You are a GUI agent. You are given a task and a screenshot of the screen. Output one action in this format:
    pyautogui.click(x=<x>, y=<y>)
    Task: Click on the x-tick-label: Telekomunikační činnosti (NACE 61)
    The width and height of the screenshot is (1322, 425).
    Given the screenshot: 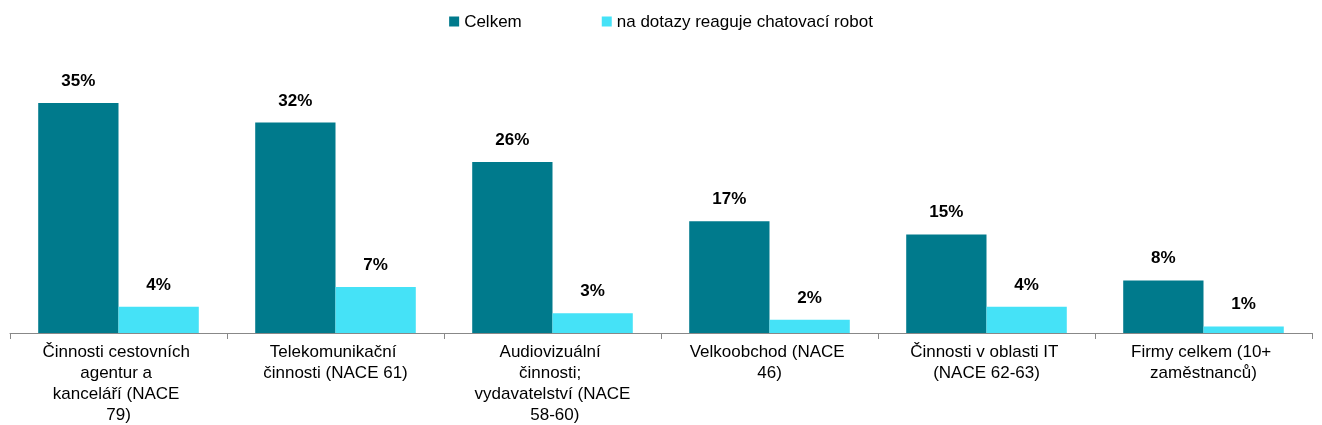 What is the action you would take?
    pyautogui.click(x=335, y=362)
    